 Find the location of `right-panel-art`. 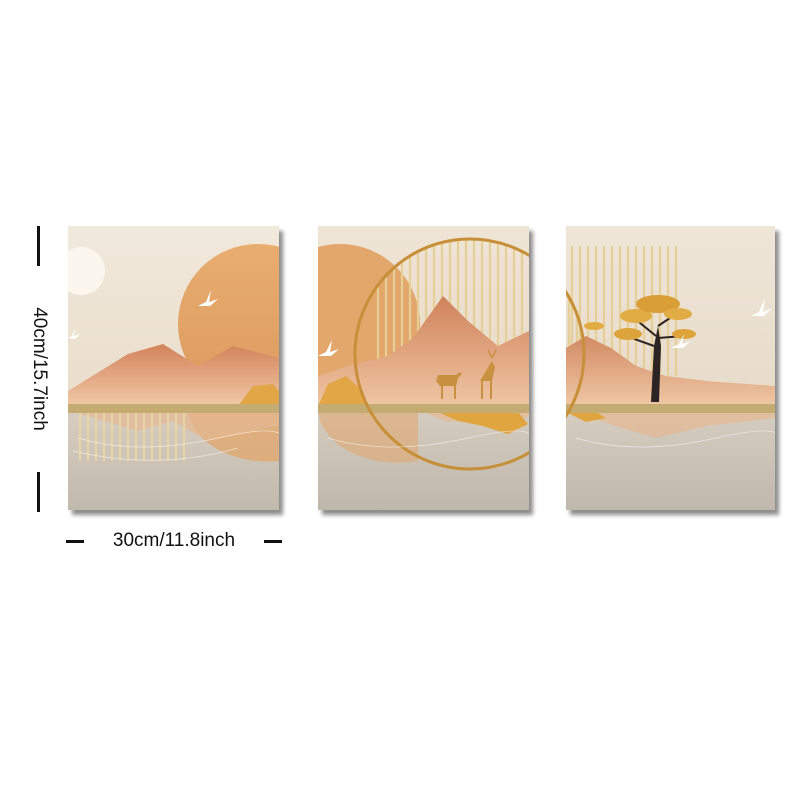

right-panel-art is located at coordinates (670, 368).